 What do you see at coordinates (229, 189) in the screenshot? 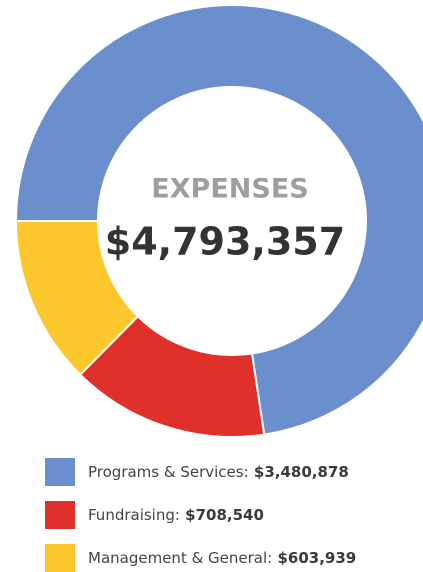
I see `chart-title: EXPENSES` at bounding box center [229, 189].